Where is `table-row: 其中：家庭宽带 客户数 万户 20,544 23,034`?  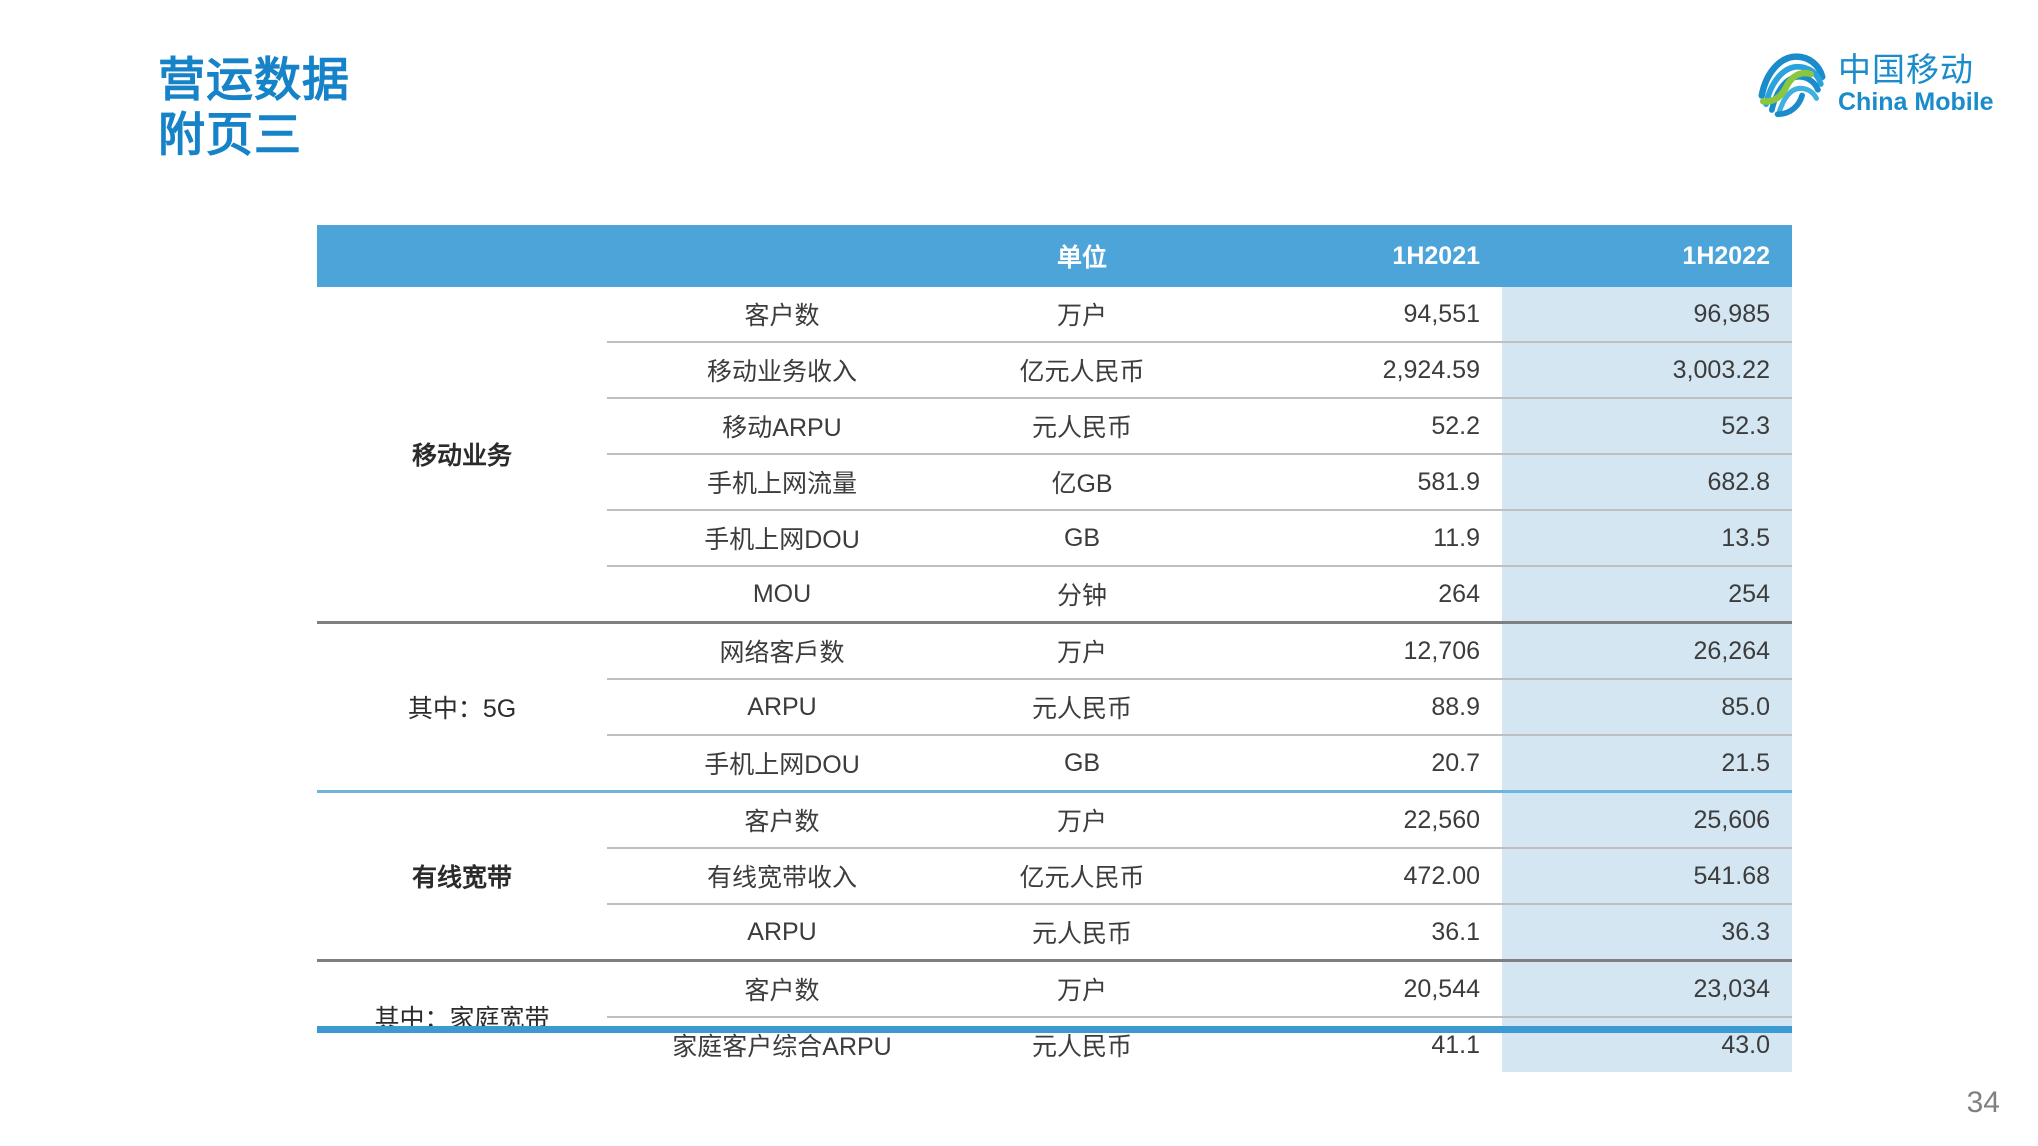 table-row: 其中：家庭宽带 客户数 万户 20,544 23,034 is located at coordinates (1054, 1015).